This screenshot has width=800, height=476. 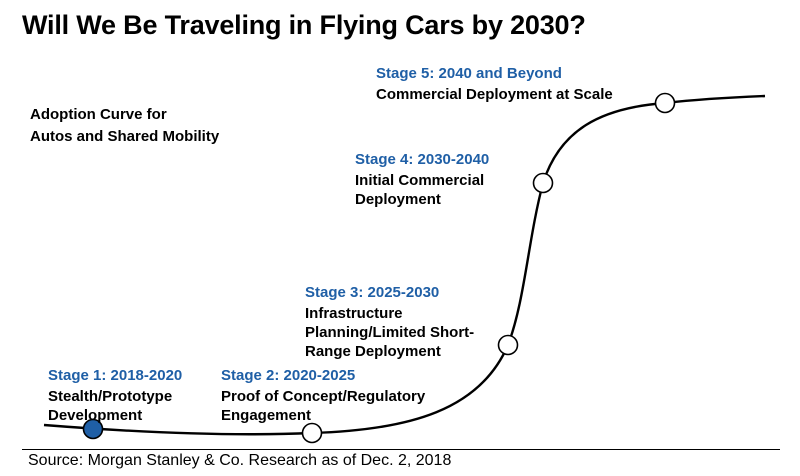 What do you see at coordinates (93, 429) in the screenshot?
I see `stage-1-marker` at bounding box center [93, 429].